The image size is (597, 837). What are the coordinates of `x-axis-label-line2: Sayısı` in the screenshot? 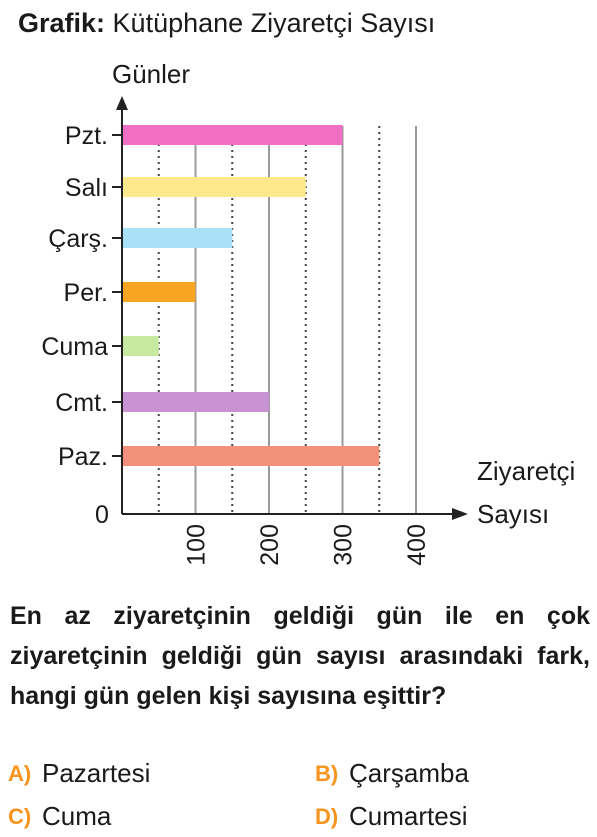 It's located at (513, 514).